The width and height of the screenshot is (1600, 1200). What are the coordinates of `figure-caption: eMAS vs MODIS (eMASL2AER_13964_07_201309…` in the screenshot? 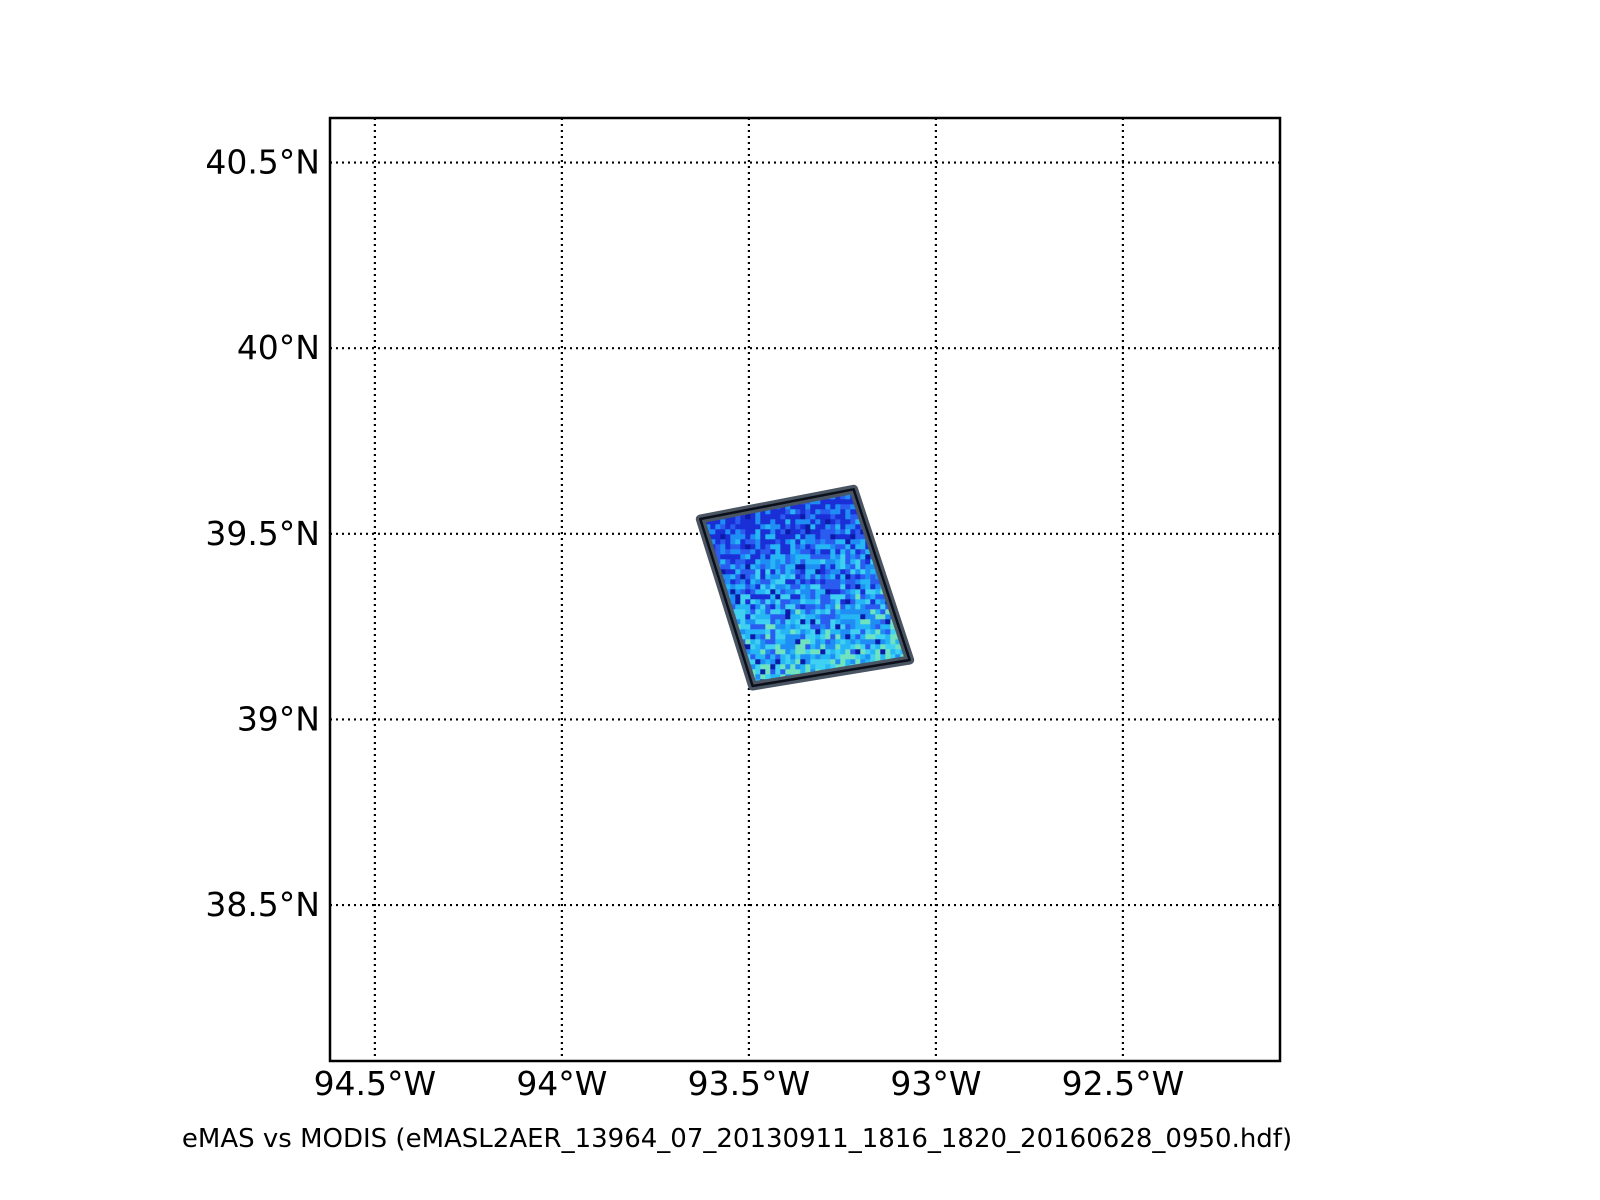 It's located at (737, 1139).